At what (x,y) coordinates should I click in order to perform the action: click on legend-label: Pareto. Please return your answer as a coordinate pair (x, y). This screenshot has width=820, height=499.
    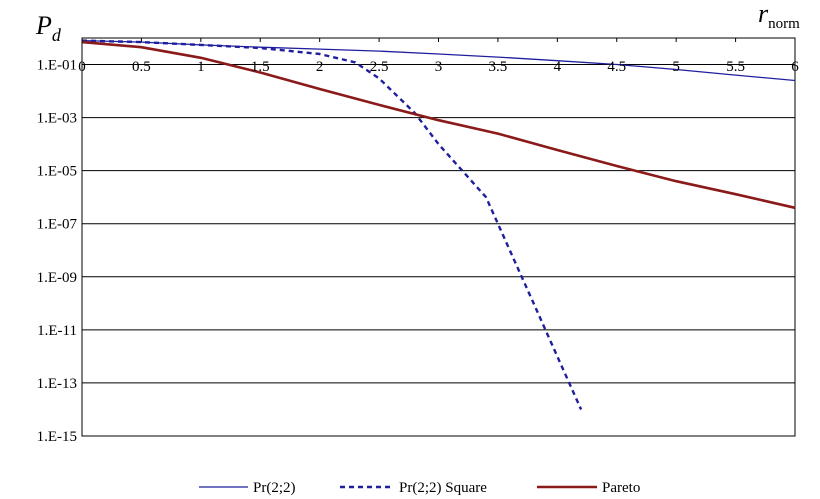
    Looking at the image, I should click on (621, 488).